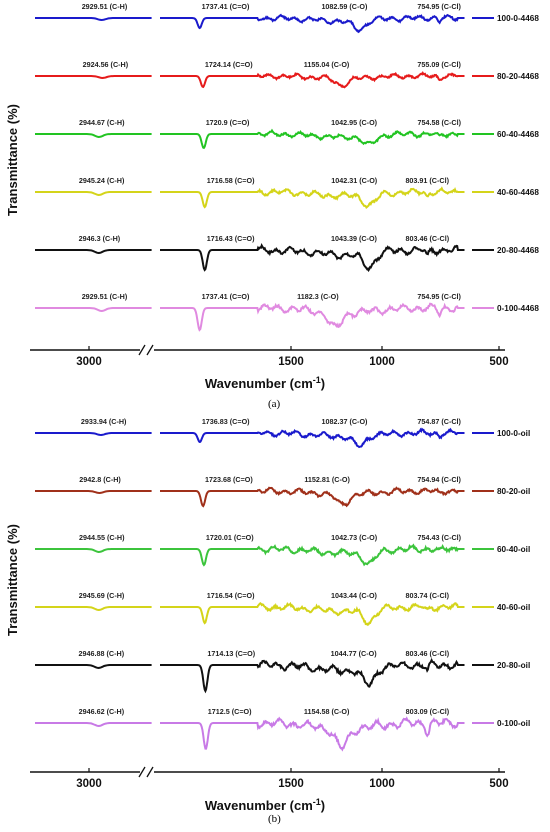 The image size is (550, 832). Describe the element at coordinates (518, 192) in the screenshot. I see `series-name-40-60-4468: 40-60-4468` at that location.